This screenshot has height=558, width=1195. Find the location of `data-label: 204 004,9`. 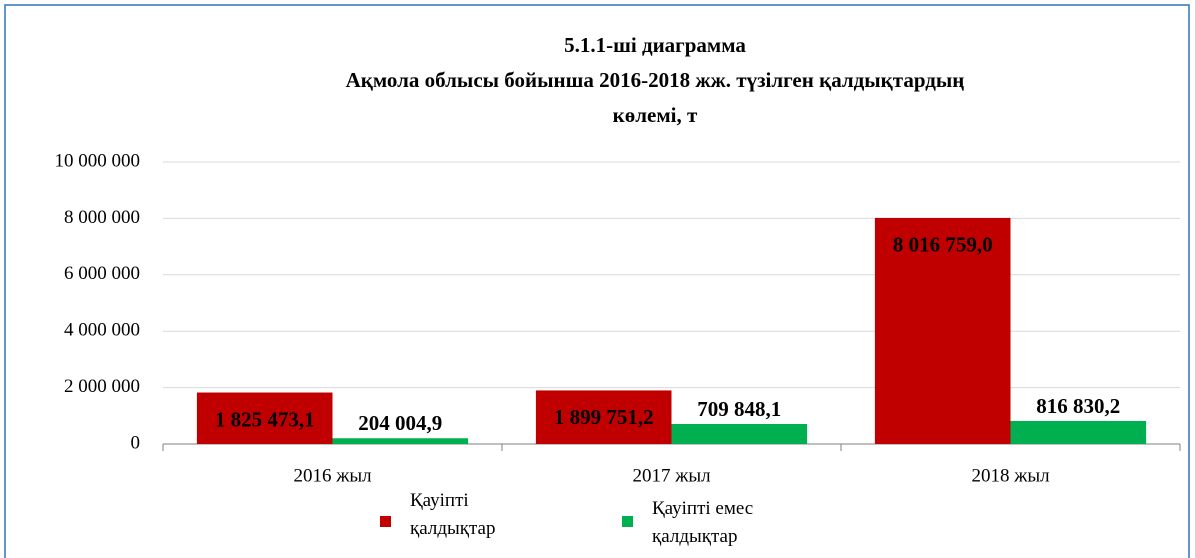

data-label: 204 004,9 is located at coordinates (400, 423).